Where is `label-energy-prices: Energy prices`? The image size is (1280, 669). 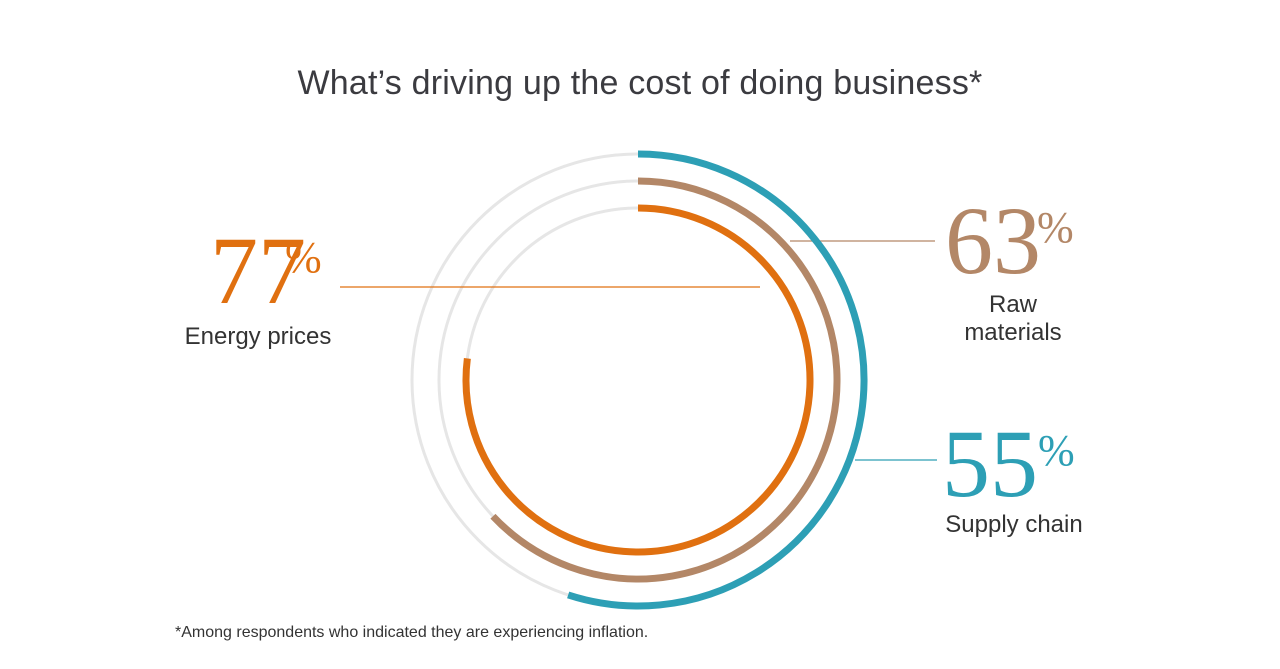
label-energy-prices: Energy prices is located at coordinates (258, 336).